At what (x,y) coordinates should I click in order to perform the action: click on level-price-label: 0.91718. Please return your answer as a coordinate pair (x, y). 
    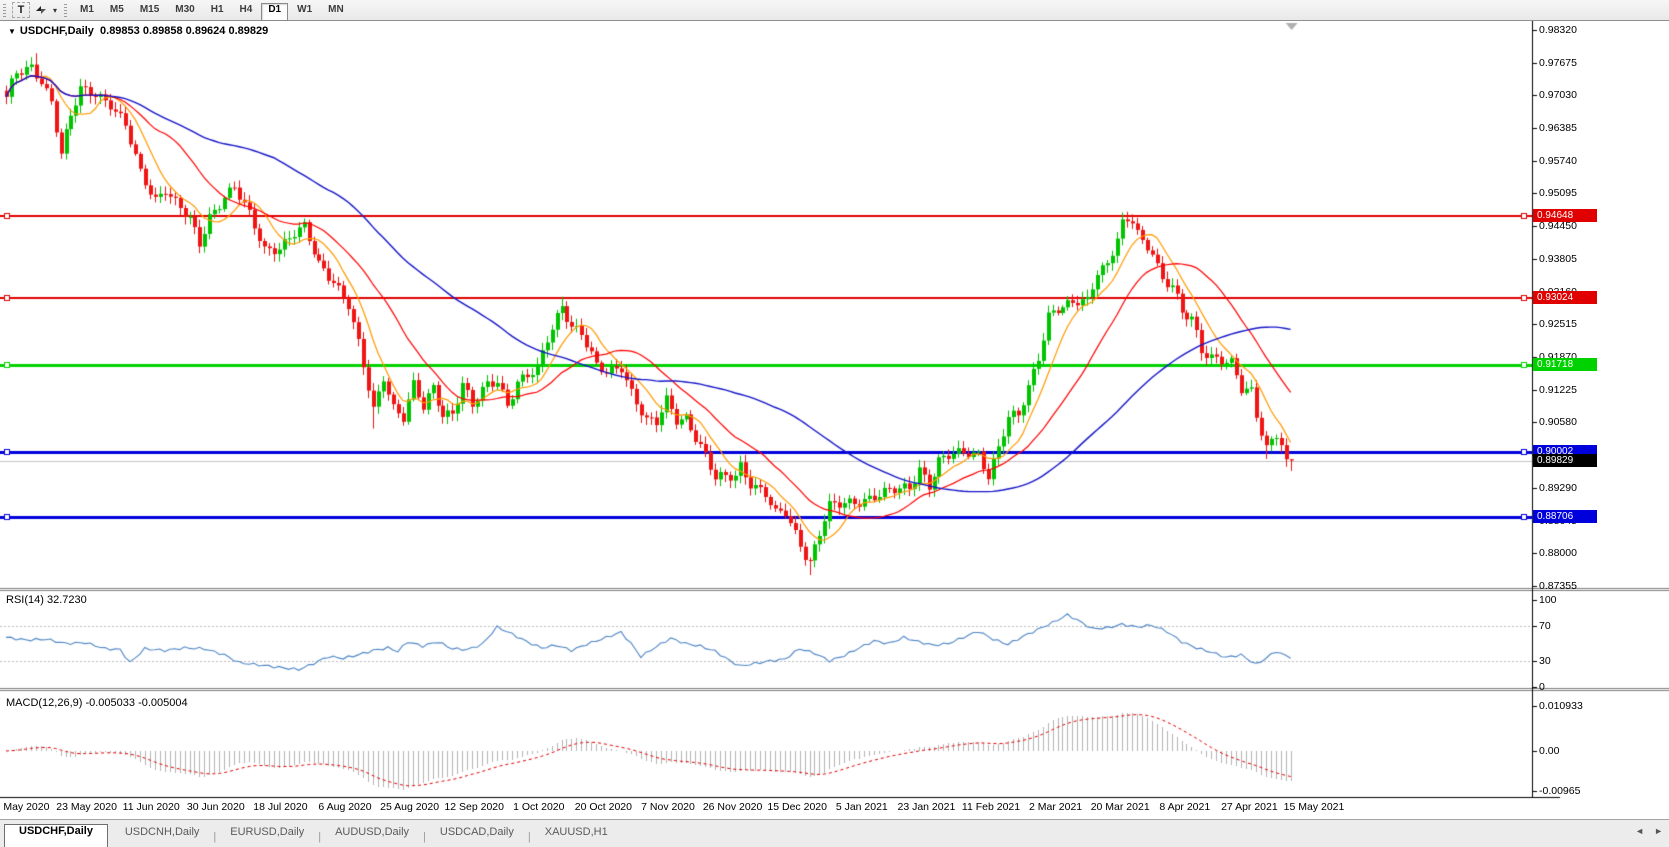
    Looking at the image, I should click on (1565, 364).